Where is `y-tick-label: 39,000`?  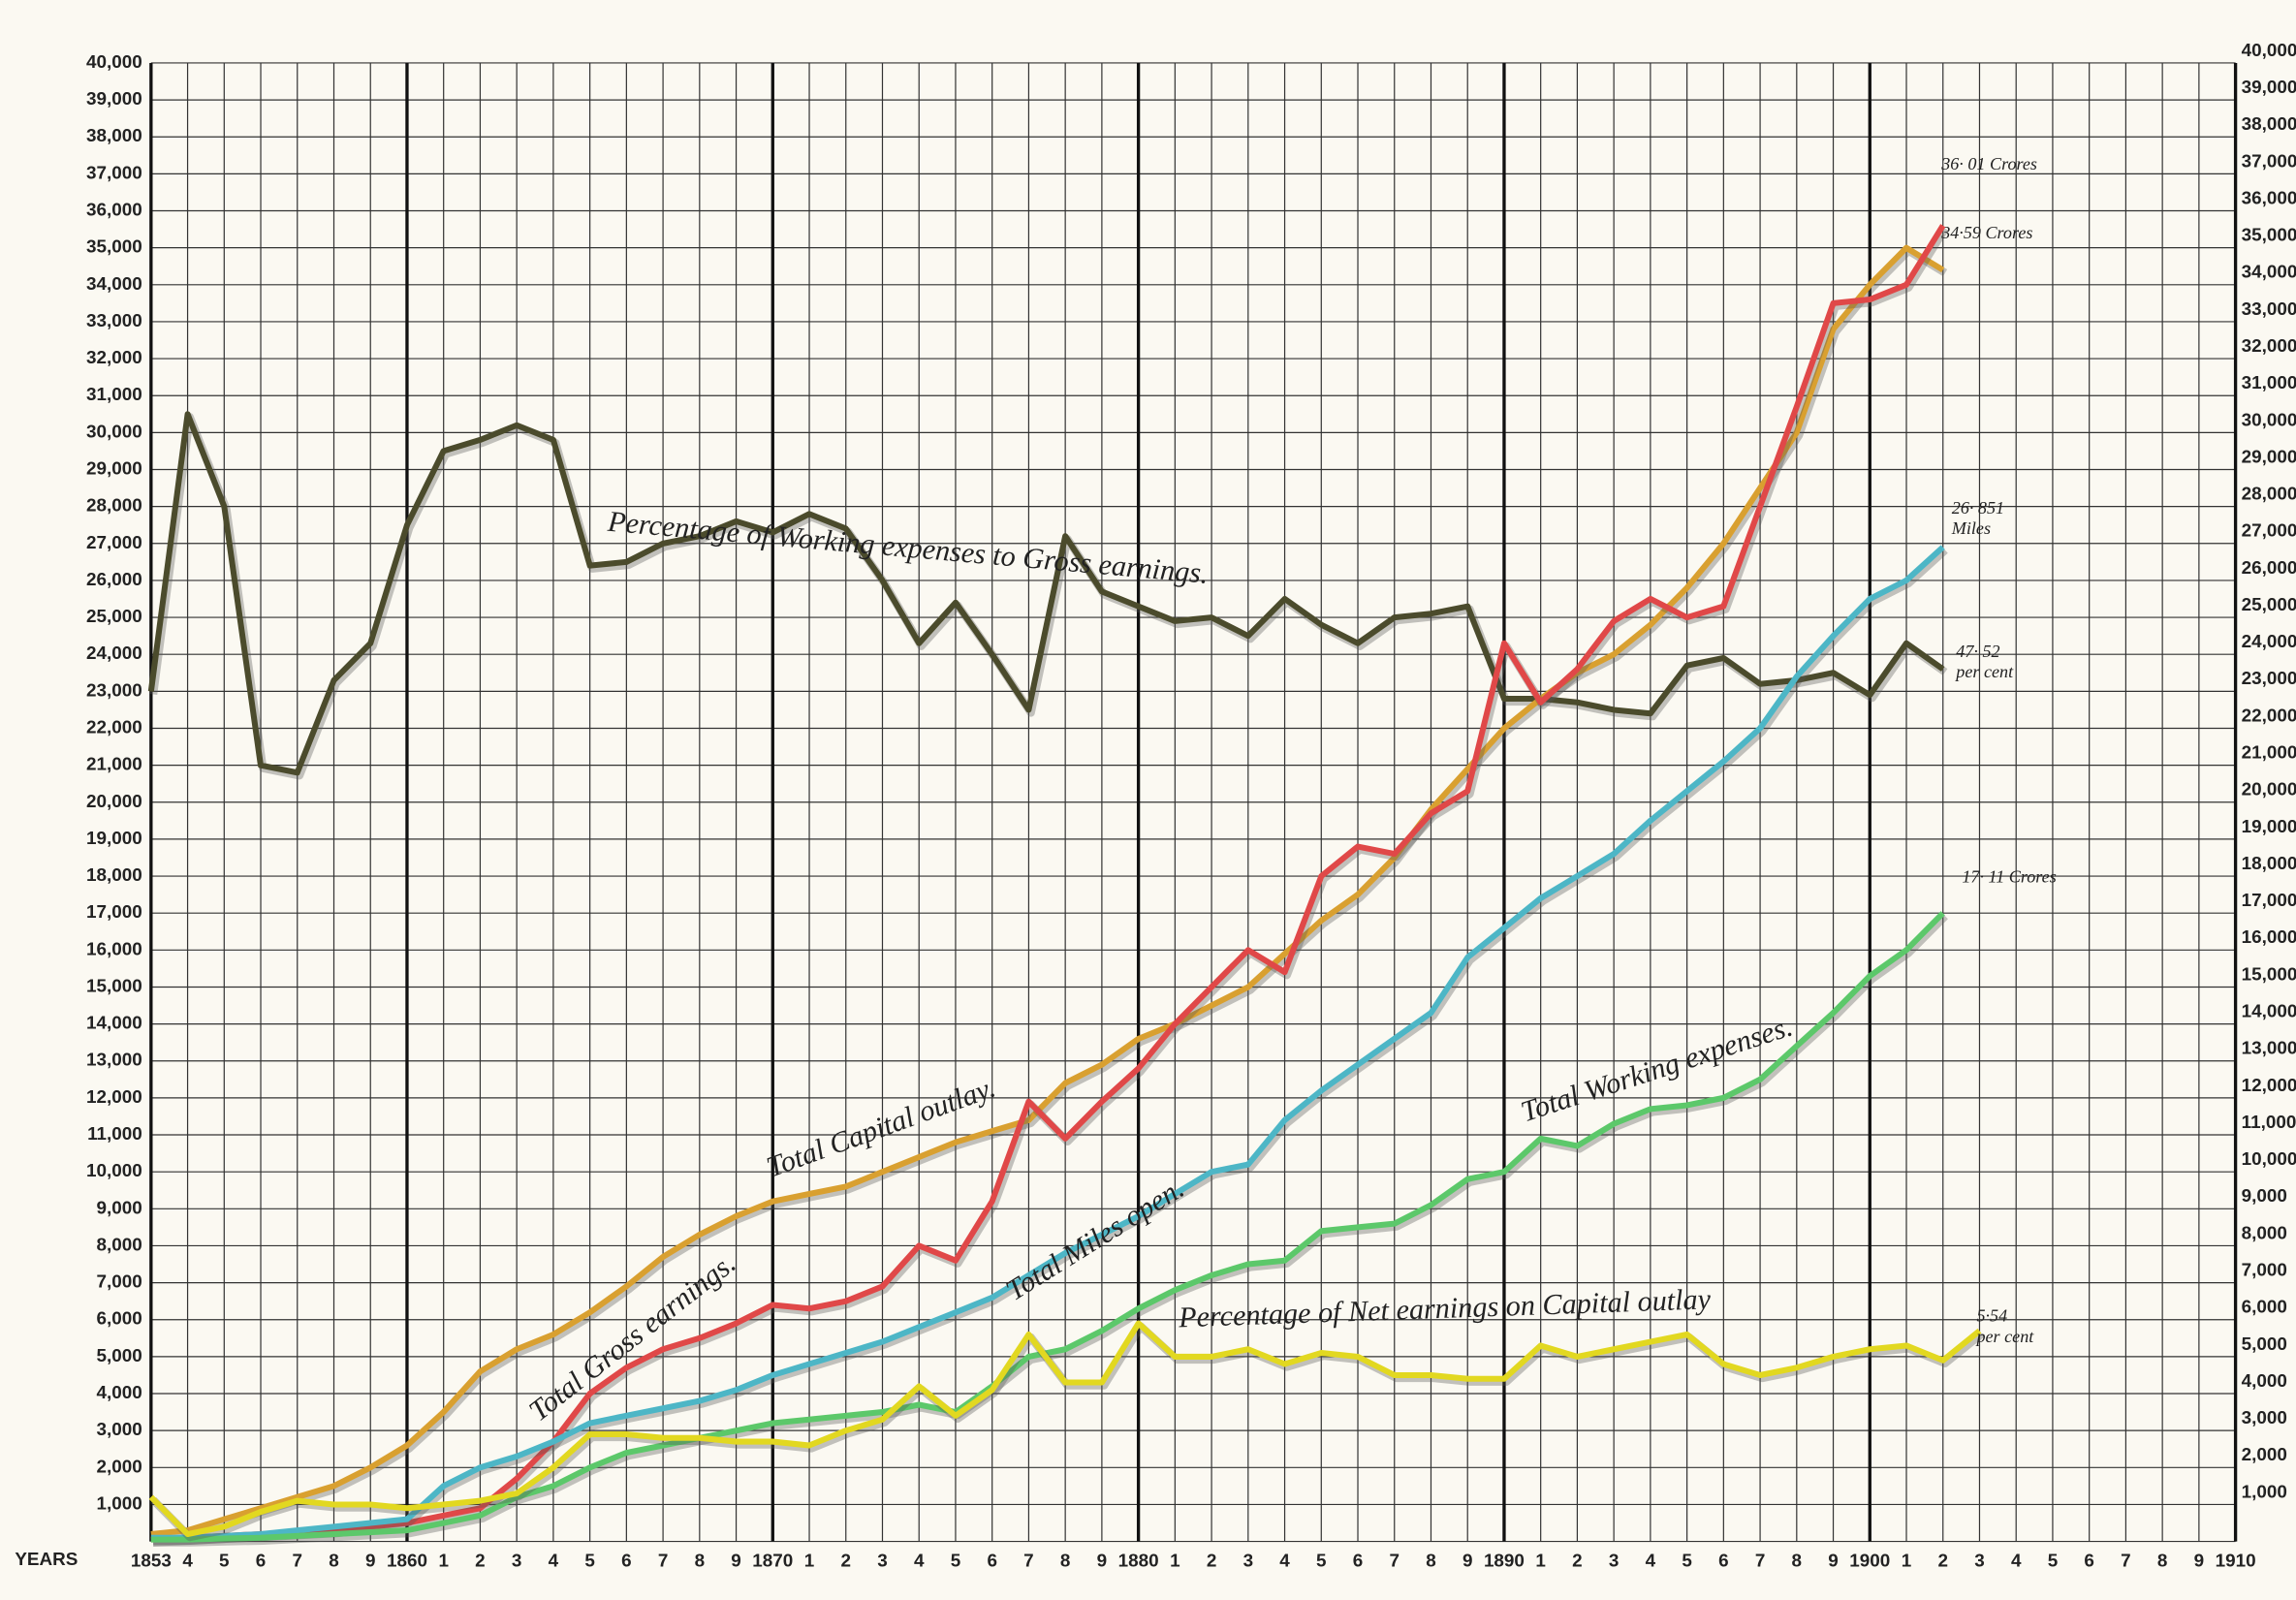
y-tick-label: 39,000 is located at coordinates (114, 99).